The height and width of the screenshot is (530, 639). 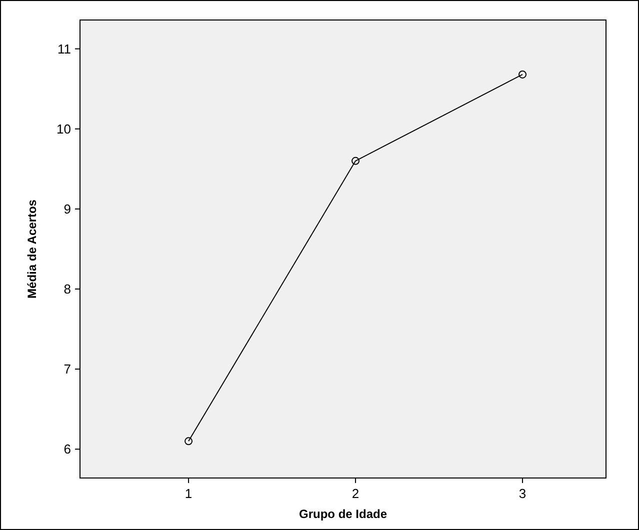 What do you see at coordinates (64, 48) in the screenshot?
I see `y-tick-label: 11` at bounding box center [64, 48].